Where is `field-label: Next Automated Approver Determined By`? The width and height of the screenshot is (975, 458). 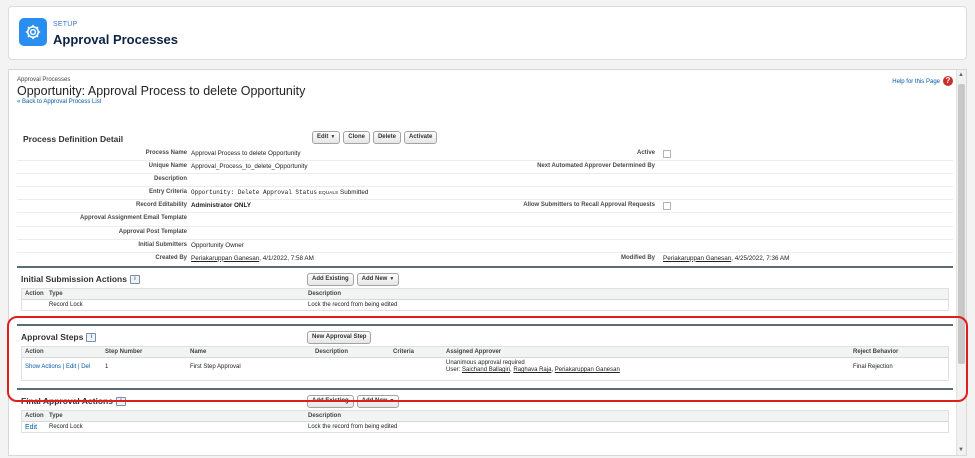
field-label: Next Automated Approver Determined By is located at coordinates (596, 166).